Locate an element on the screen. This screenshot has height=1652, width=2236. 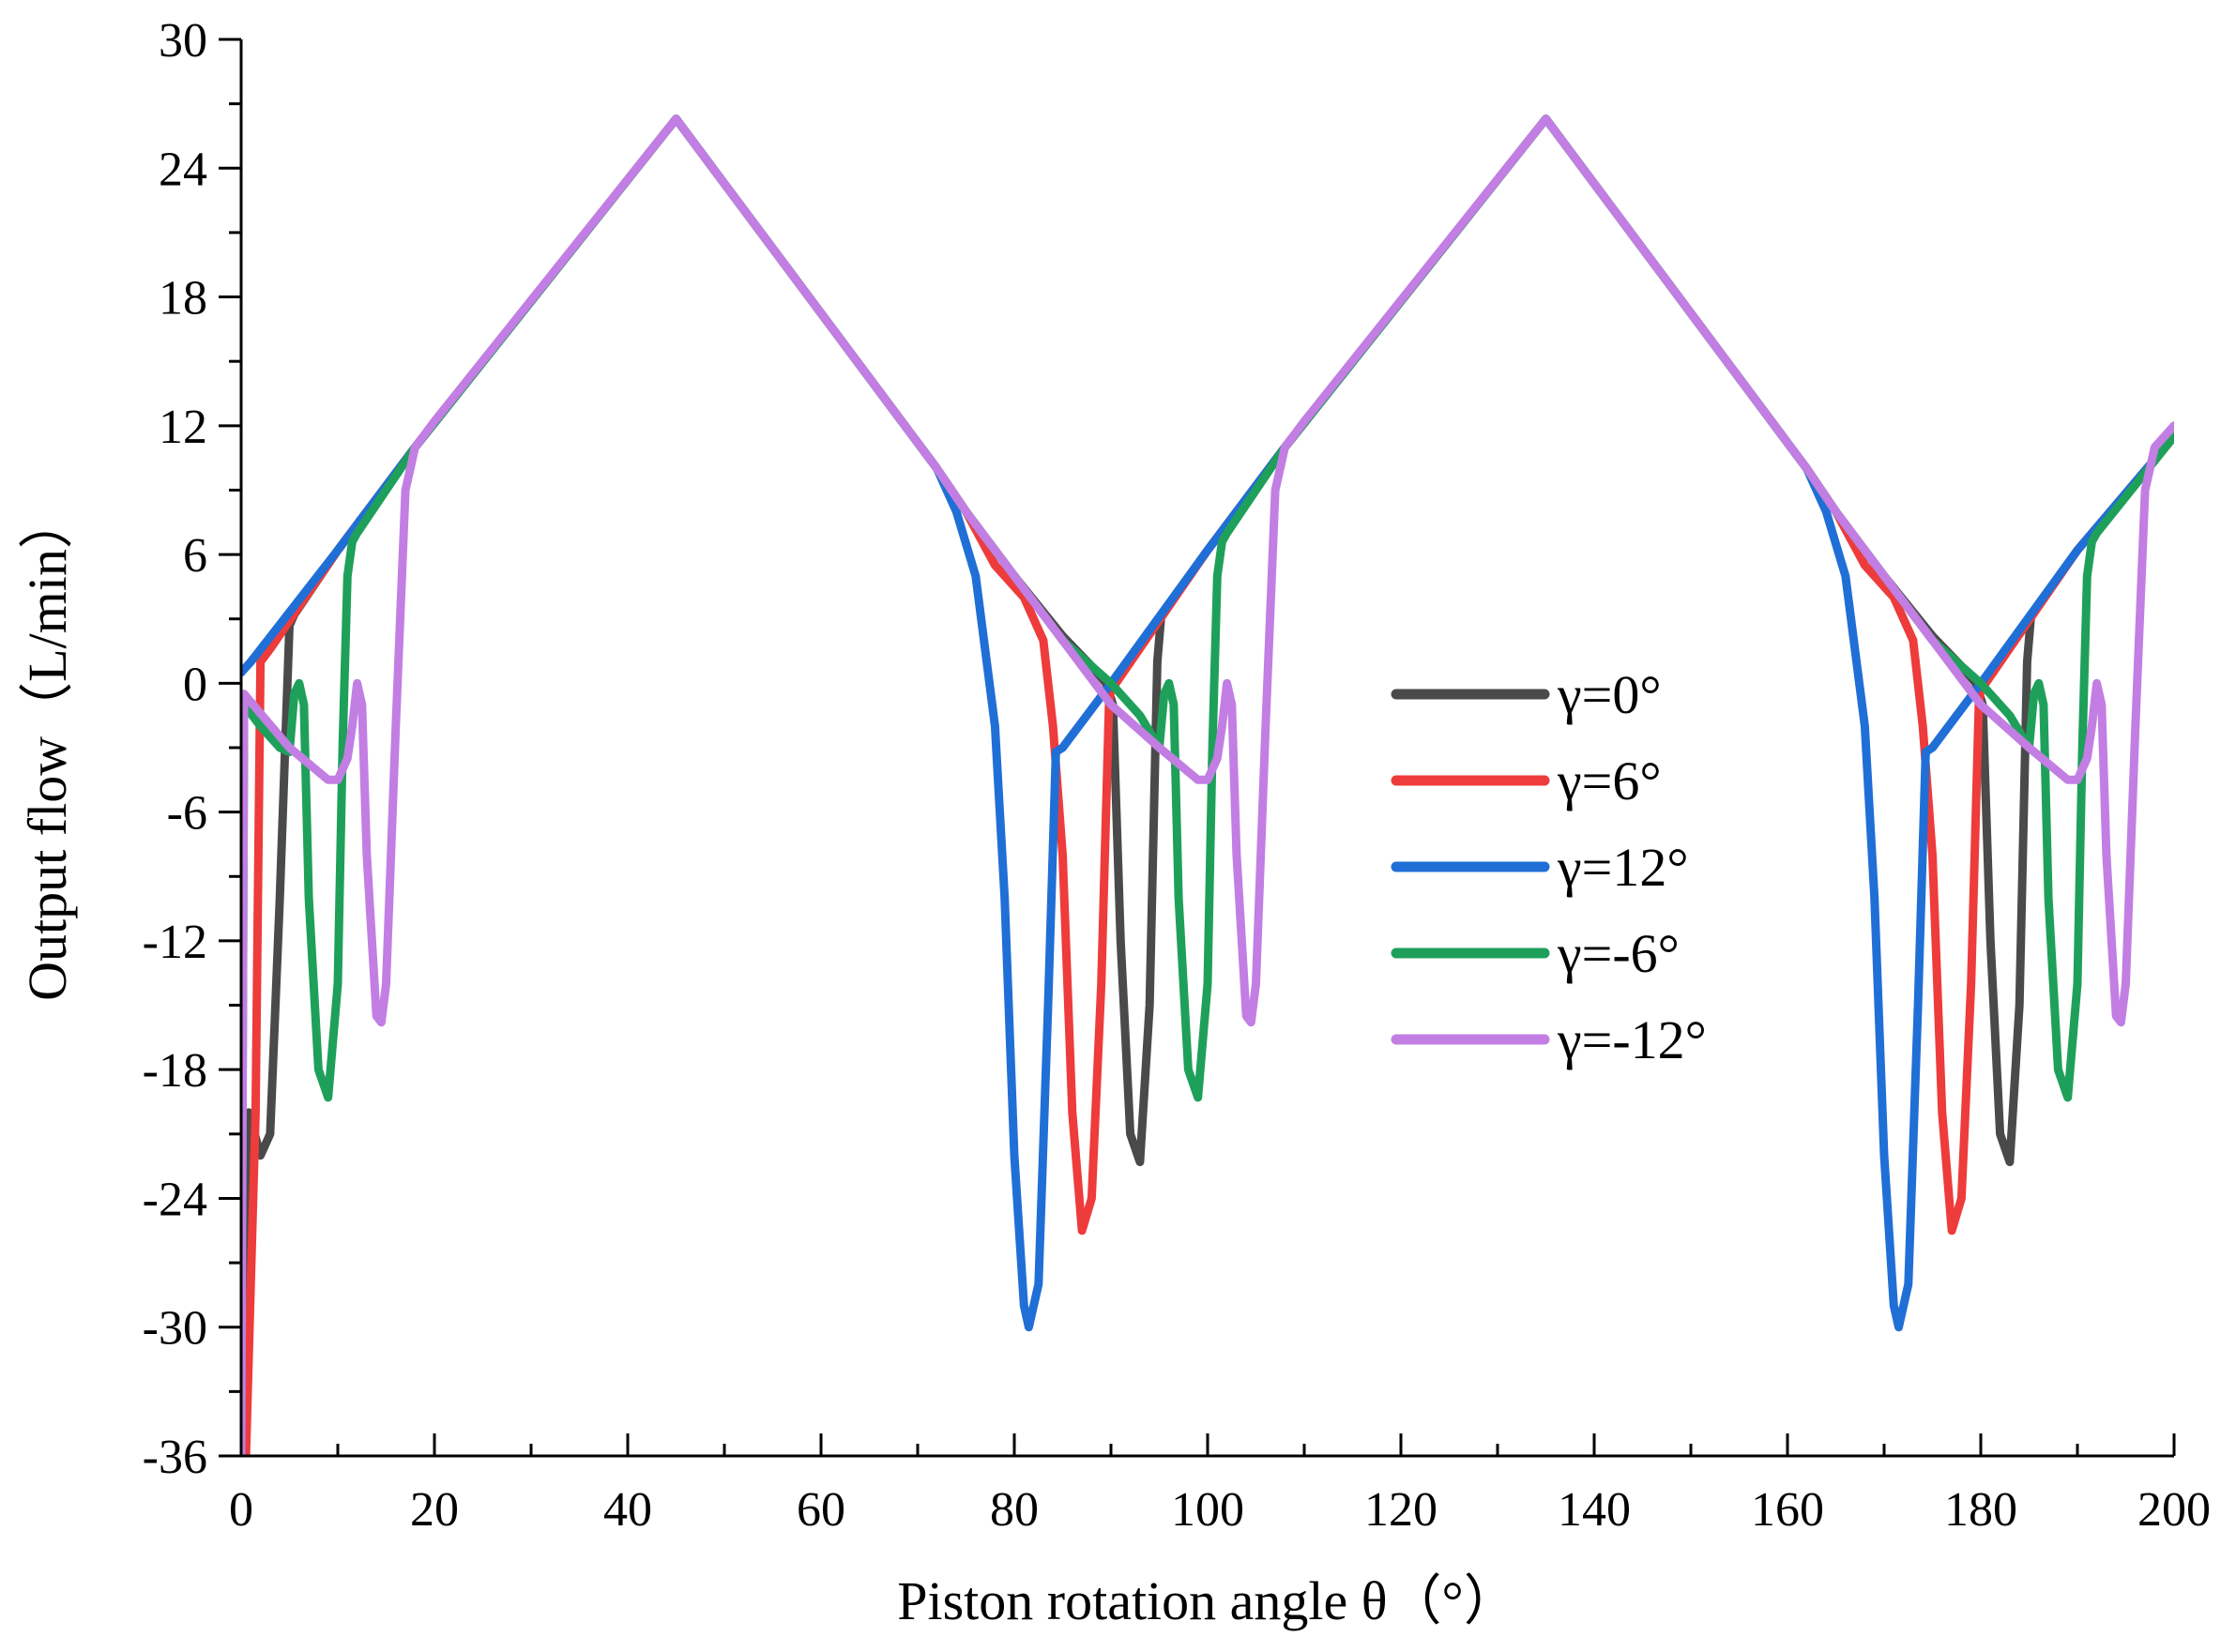
x-tick-label: 80 is located at coordinates (1014, 1510).